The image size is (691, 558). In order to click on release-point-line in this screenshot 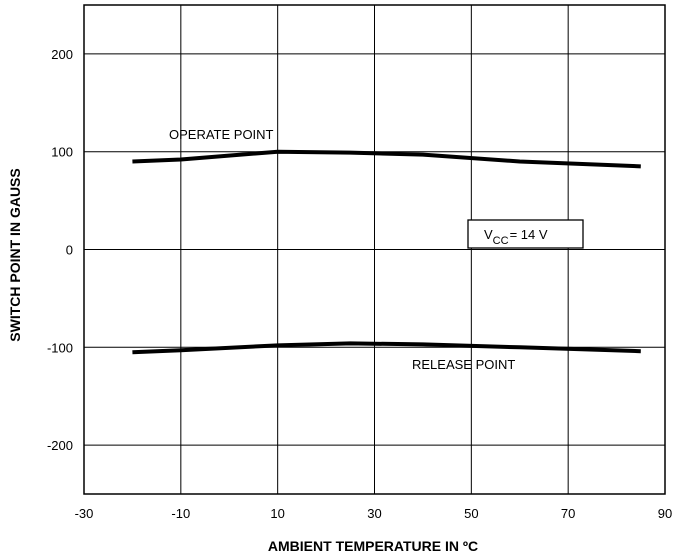, I will do `click(386, 348)`.